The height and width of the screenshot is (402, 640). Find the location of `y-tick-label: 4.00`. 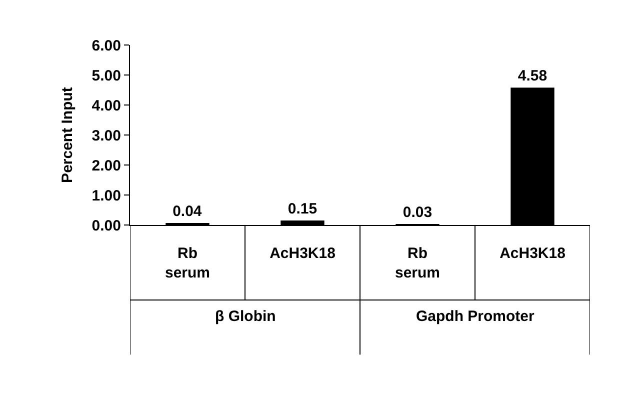

y-tick-label: 4.00 is located at coordinates (106, 105).